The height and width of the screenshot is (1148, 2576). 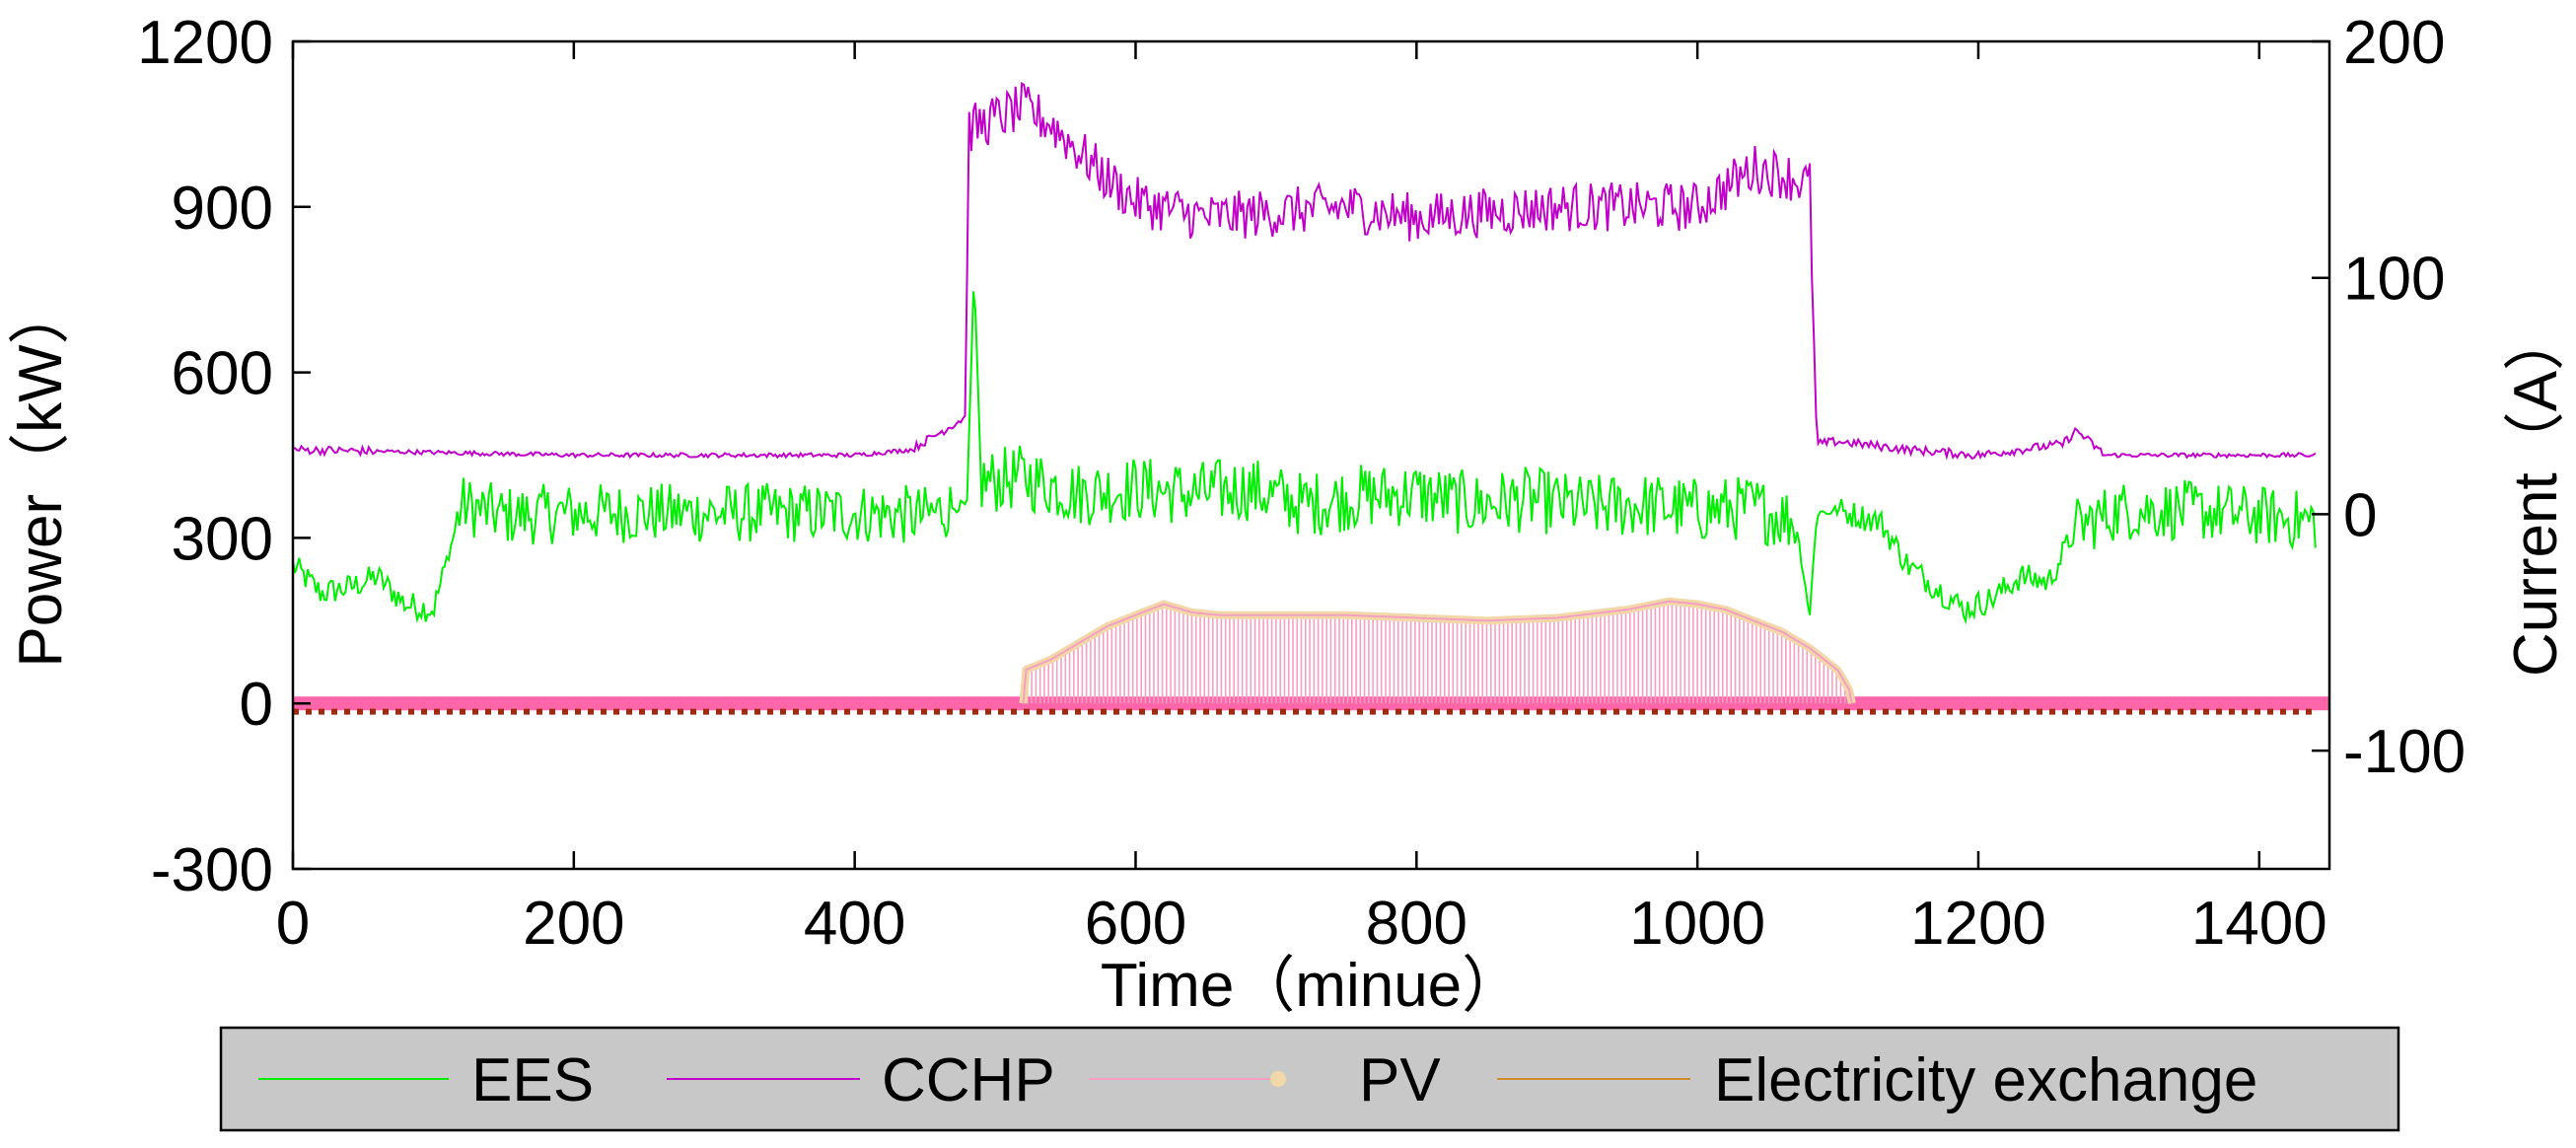 I want to click on y-axis-label: Power（kW）, so click(x=41, y=475).